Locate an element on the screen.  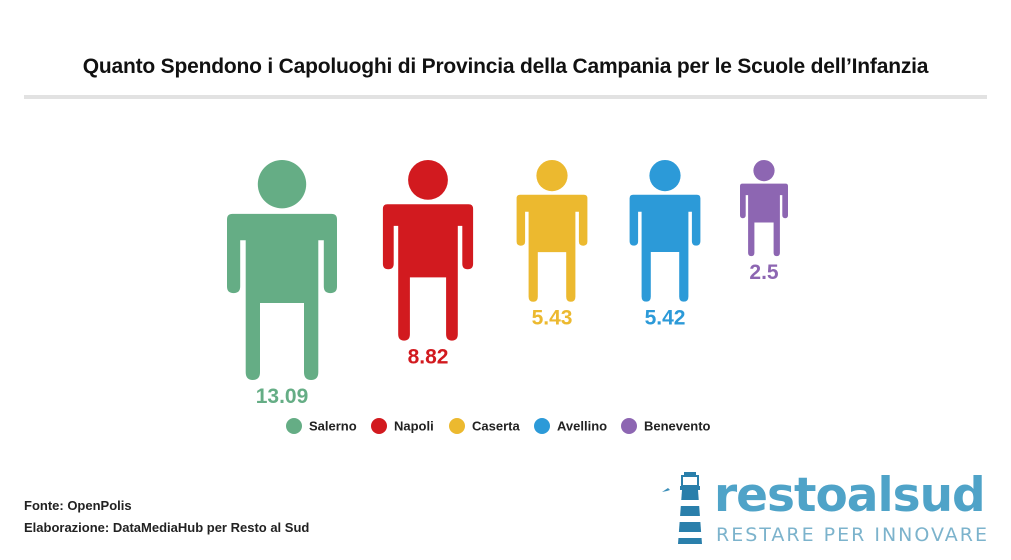
lighthouse-icon is located at coordinates (682, 508).